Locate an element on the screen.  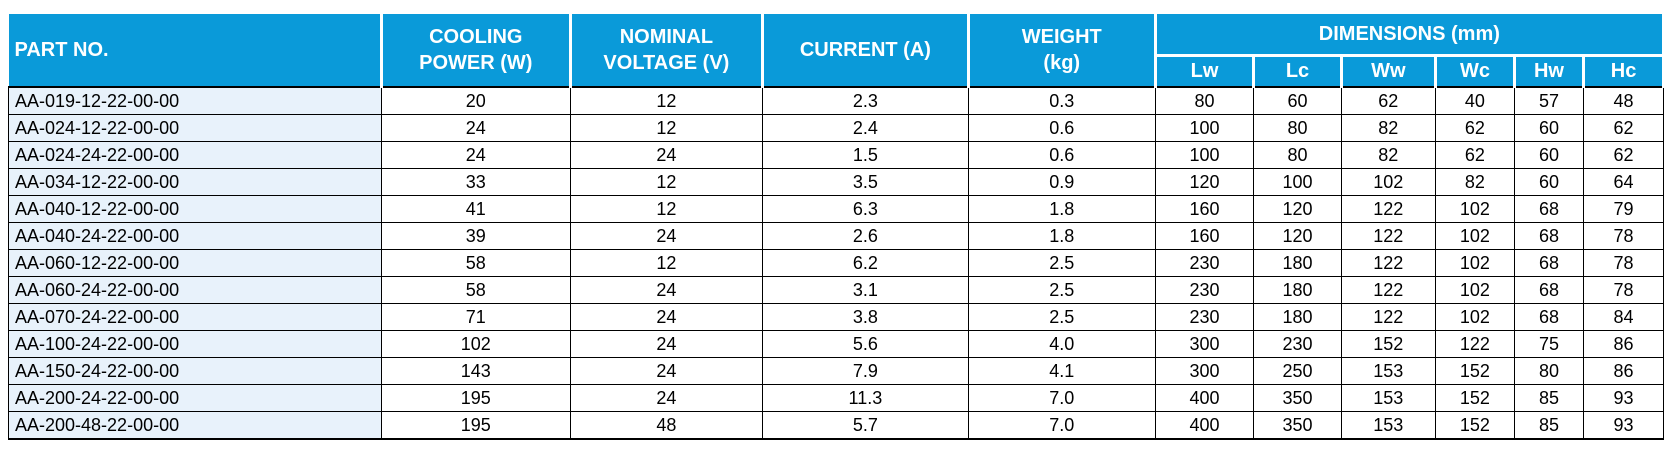
cell-dim-lc: 350 is located at coordinates (1297, 425).